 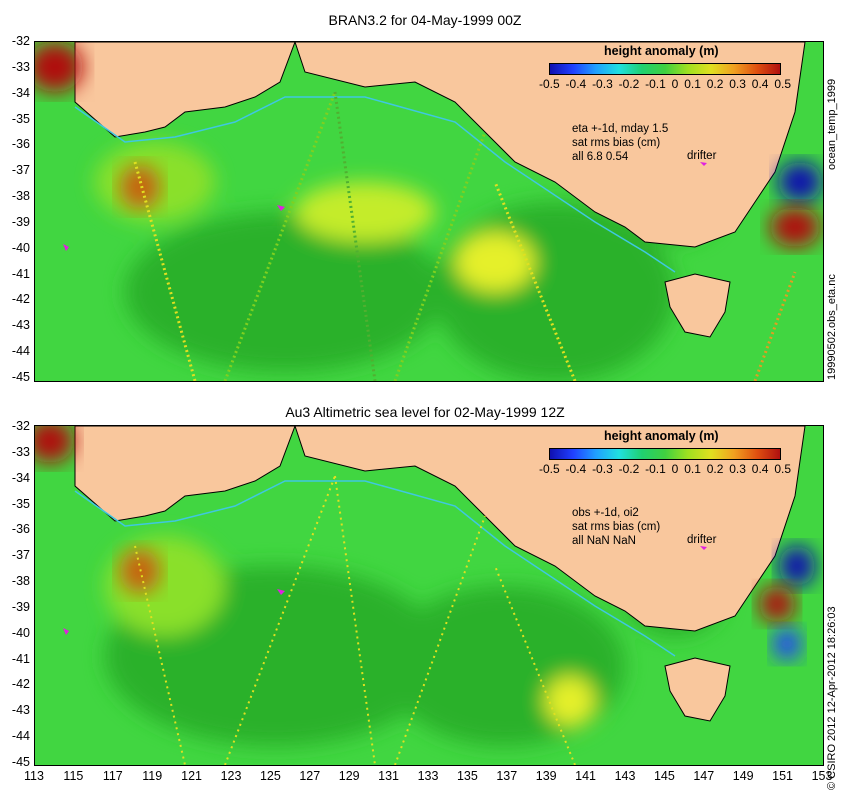 I want to click on panel2-tasmania-land, so click(x=697, y=689).